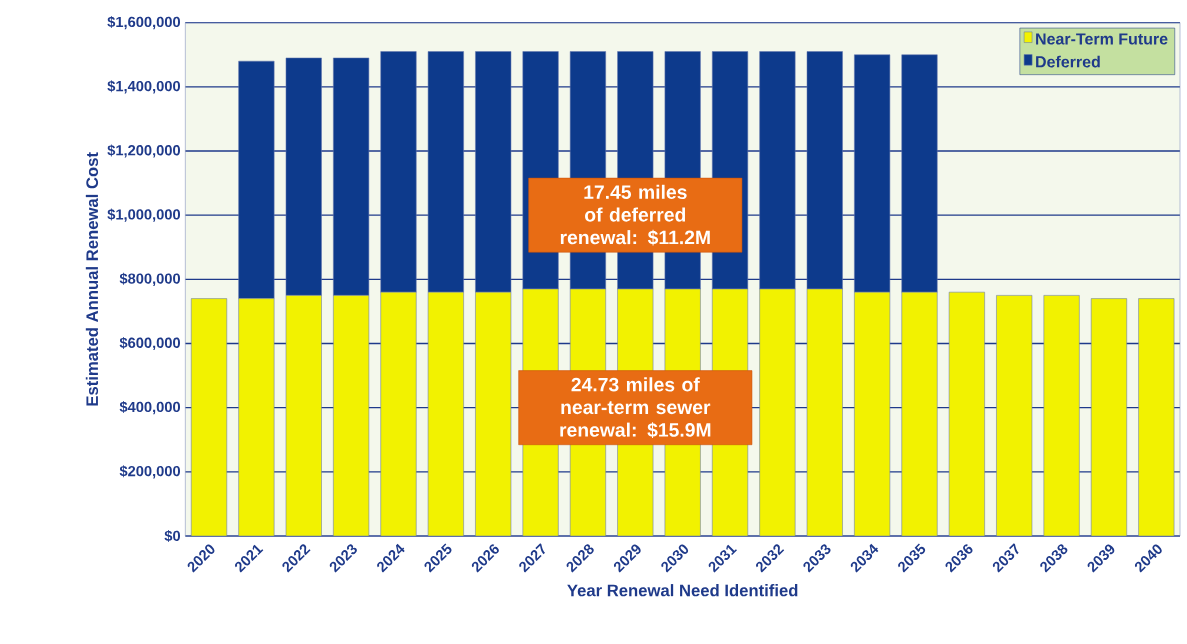 Image resolution: width=1187 pixels, height=644 pixels. I want to click on legend-label: Deferred, so click(1068, 61).